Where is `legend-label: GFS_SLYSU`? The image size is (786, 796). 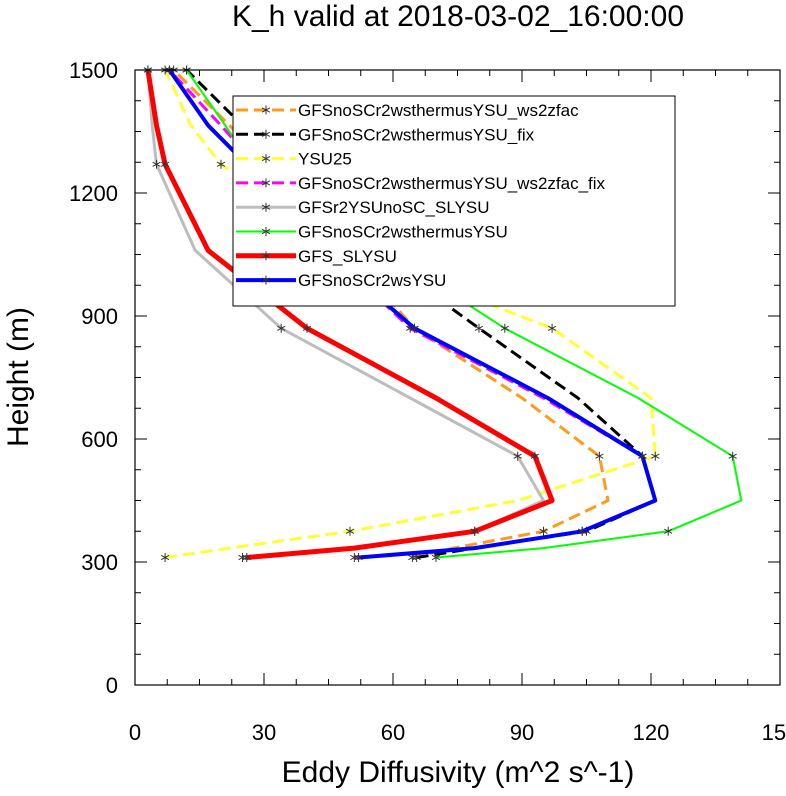 legend-label: GFS_SLYSU is located at coordinates (347, 256).